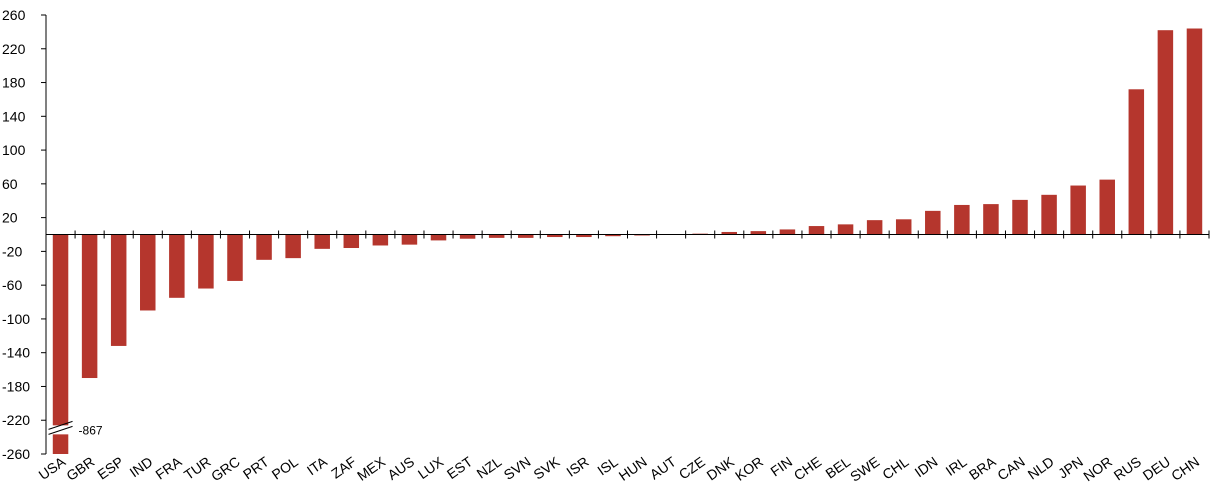  What do you see at coordinates (1049, 214) in the screenshot?
I see `bar-nld` at bounding box center [1049, 214].